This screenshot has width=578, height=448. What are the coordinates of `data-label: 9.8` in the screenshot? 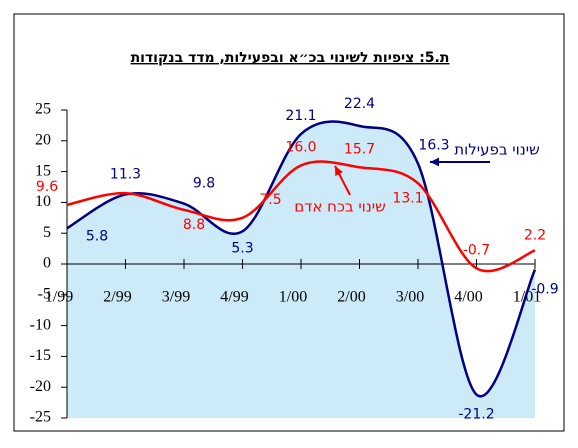 It's located at (204, 184).